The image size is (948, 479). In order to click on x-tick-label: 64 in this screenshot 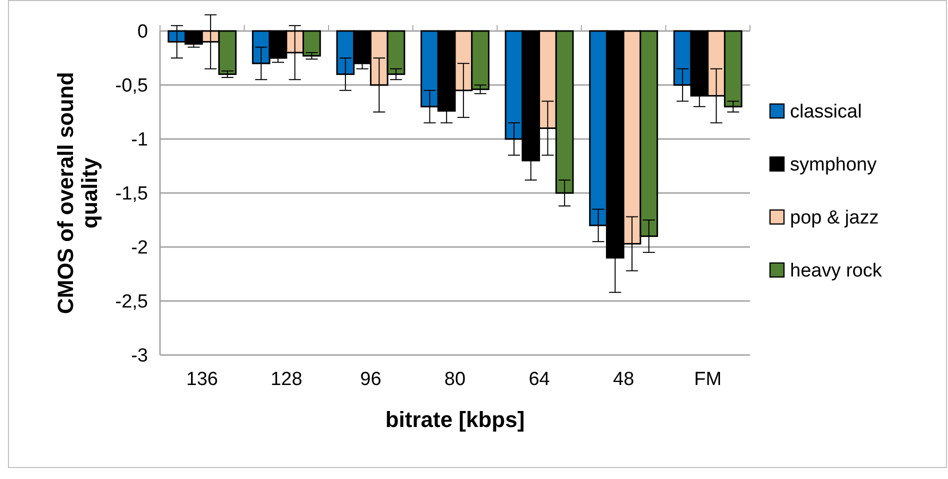, I will do `click(539, 379)`.